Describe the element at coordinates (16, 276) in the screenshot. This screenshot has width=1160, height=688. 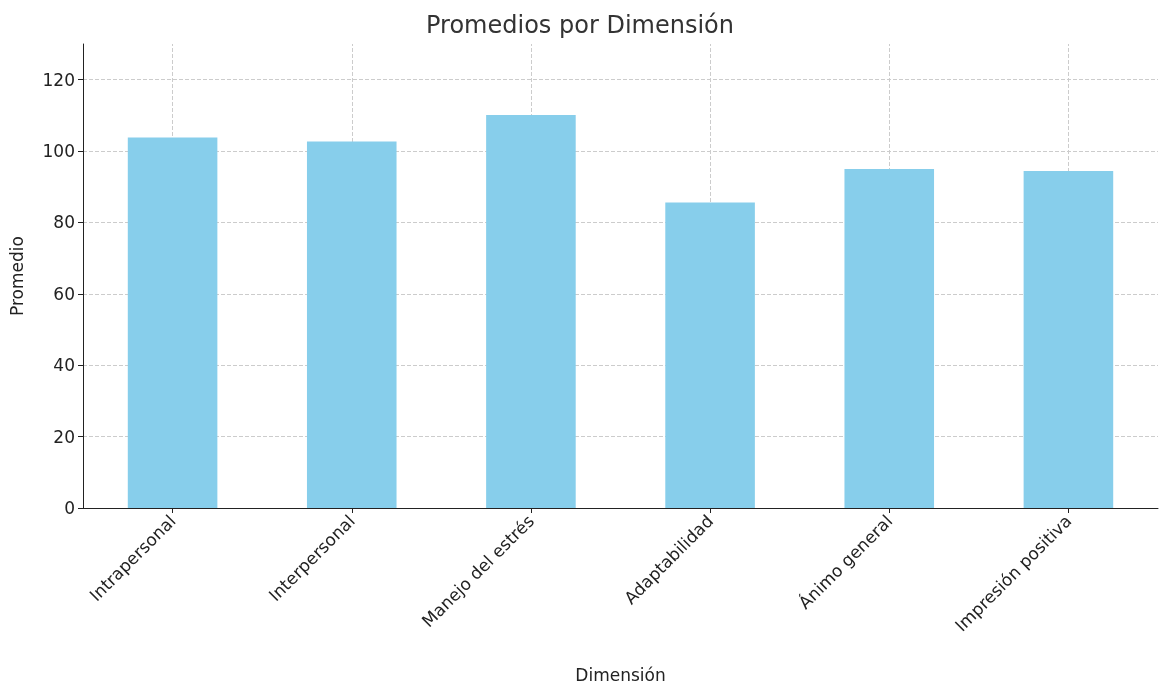
I see `y-axis-title: Promedio` at that location.